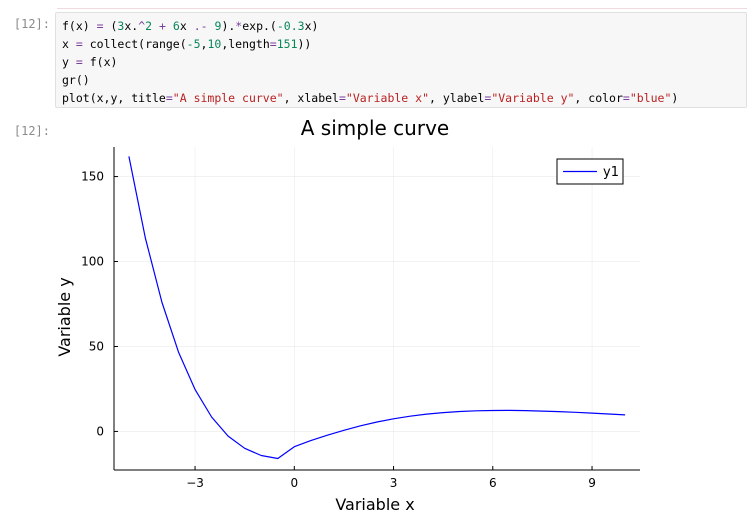  Describe the element at coordinates (290, 26) in the screenshot. I see `code-token: -0.3` at that location.